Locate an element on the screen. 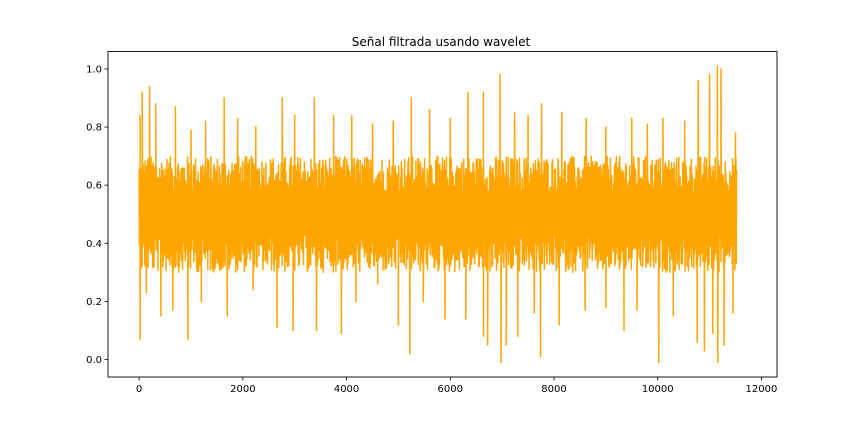 The height and width of the screenshot is (432, 864). x-tick-label: 6000 is located at coordinates (450, 389).